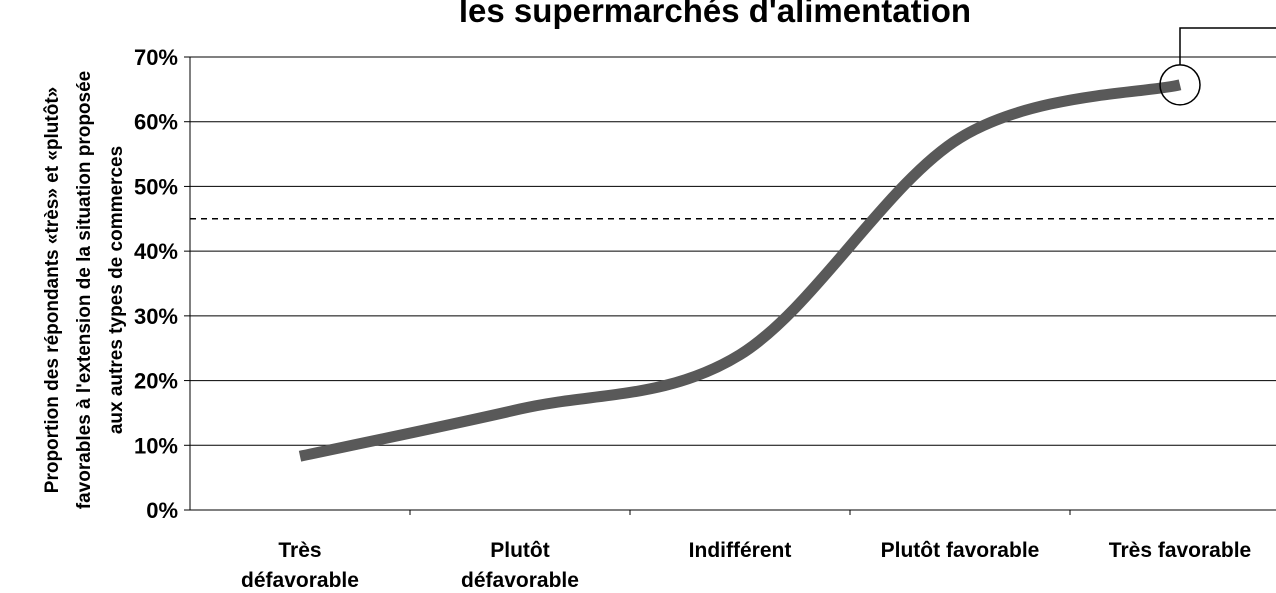 This screenshot has height=593, width=1276. I want to click on y-axis-label: aux autres types de commerces, so click(116, 290).